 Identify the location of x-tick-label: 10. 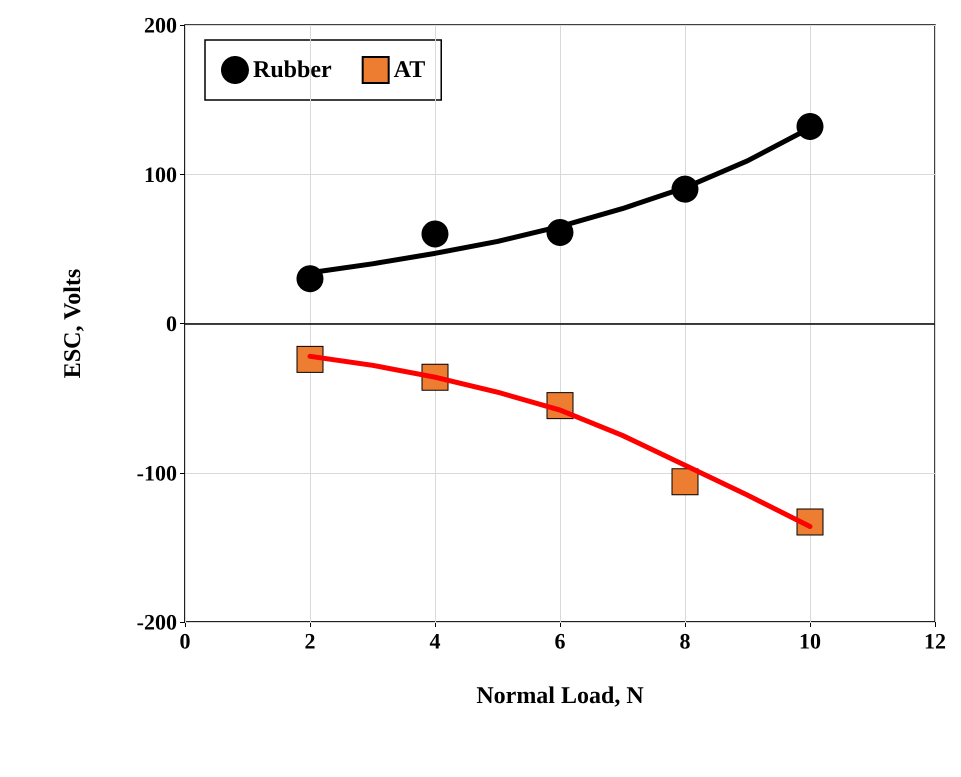
(810, 641).